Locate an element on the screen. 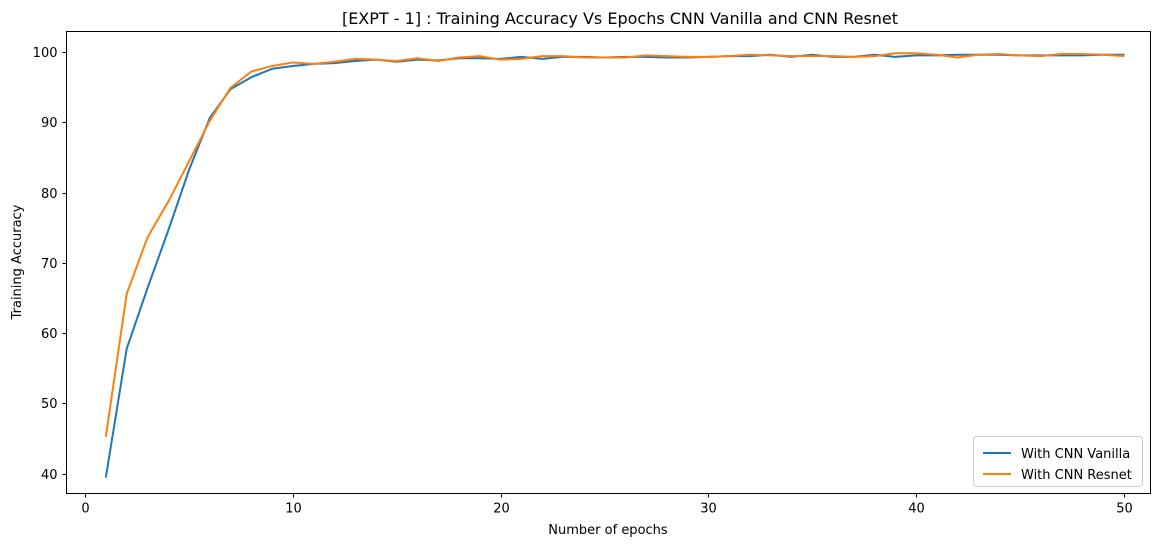  x-tick-label: 0 is located at coordinates (85, 509).